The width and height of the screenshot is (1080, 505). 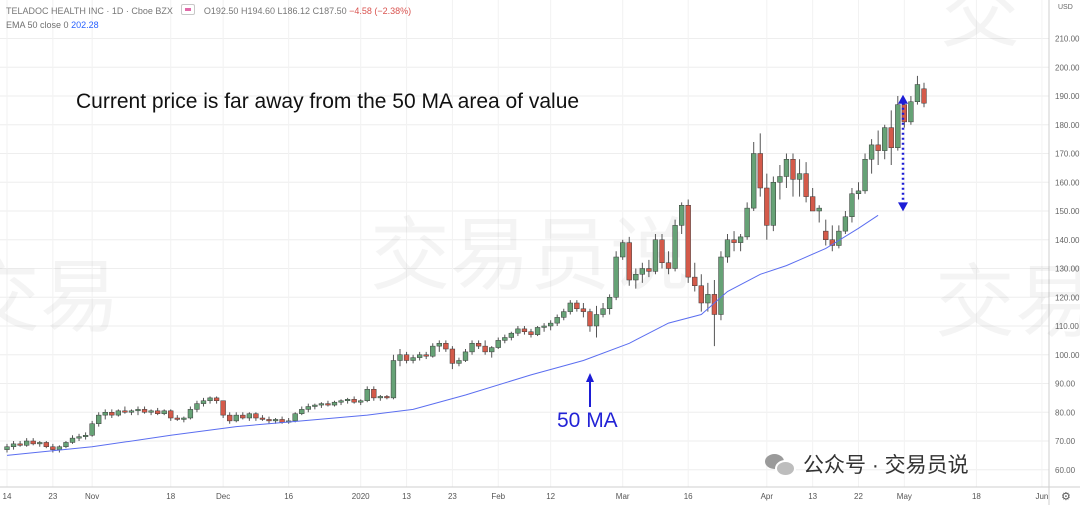 What do you see at coordinates (1066, 497) in the screenshot?
I see `gear-icon: ⚙` at bounding box center [1066, 497].